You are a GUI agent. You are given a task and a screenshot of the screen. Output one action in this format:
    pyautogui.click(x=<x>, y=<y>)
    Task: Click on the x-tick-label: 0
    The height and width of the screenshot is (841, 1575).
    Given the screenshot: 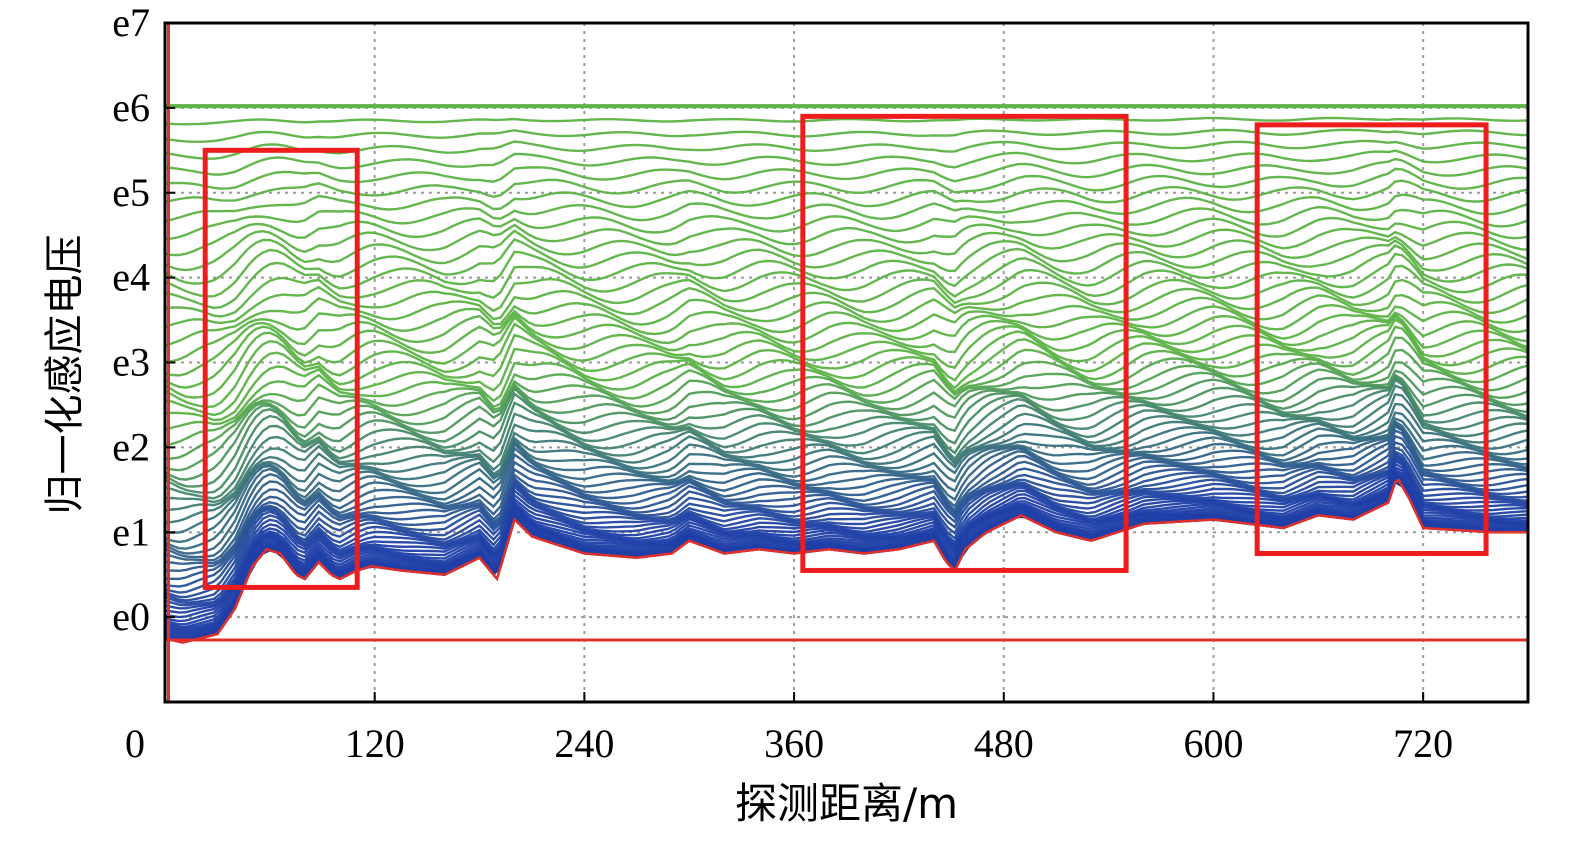 What is the action you would take?
    pyautogui.click(x=135, y=743)
    